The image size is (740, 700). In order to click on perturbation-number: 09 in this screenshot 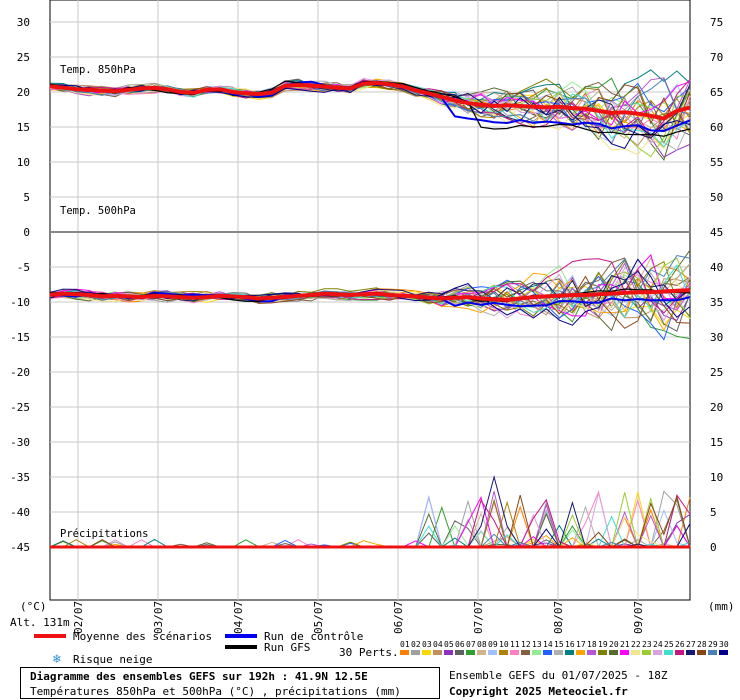, I will do `click(493, 644)`.